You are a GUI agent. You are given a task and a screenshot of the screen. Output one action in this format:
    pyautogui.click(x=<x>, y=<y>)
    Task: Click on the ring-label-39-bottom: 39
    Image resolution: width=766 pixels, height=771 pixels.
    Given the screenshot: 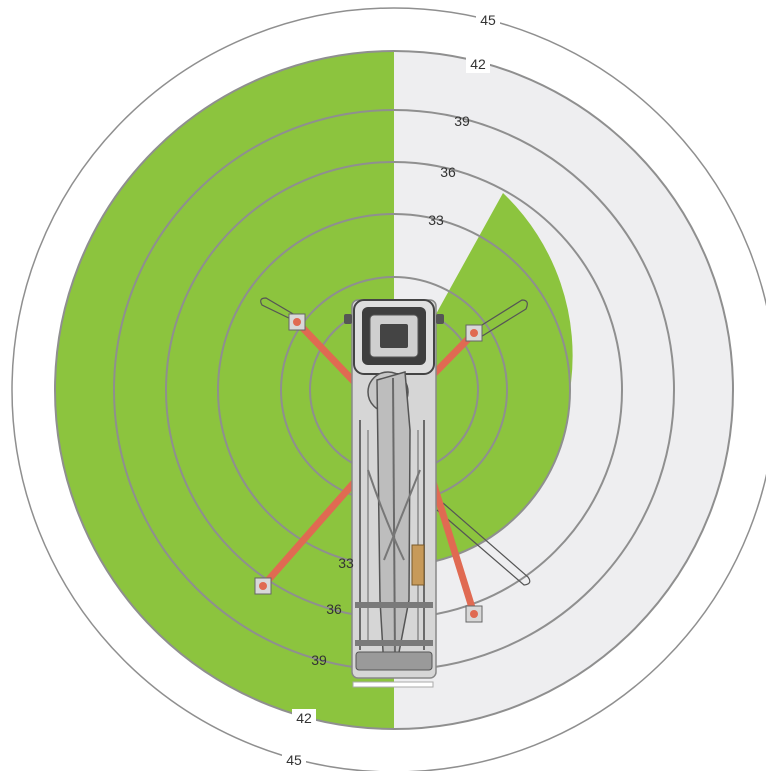 What is the action you would take?
    pyautogui.click(x=319, y=660)
    